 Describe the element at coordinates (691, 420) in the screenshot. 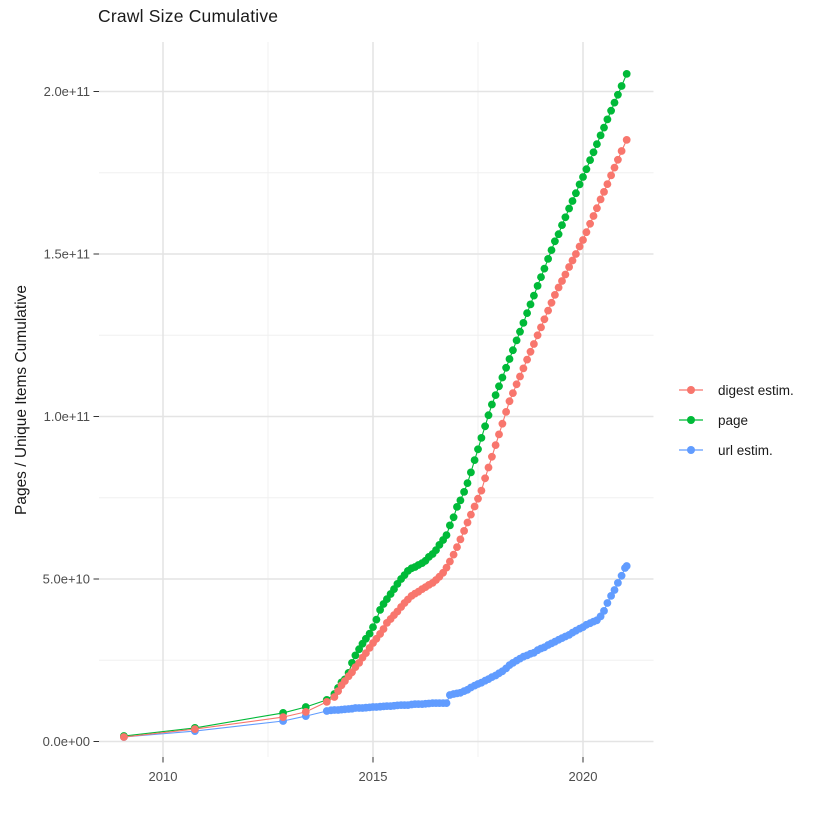

I see `legend-key-page-icon` at that location.